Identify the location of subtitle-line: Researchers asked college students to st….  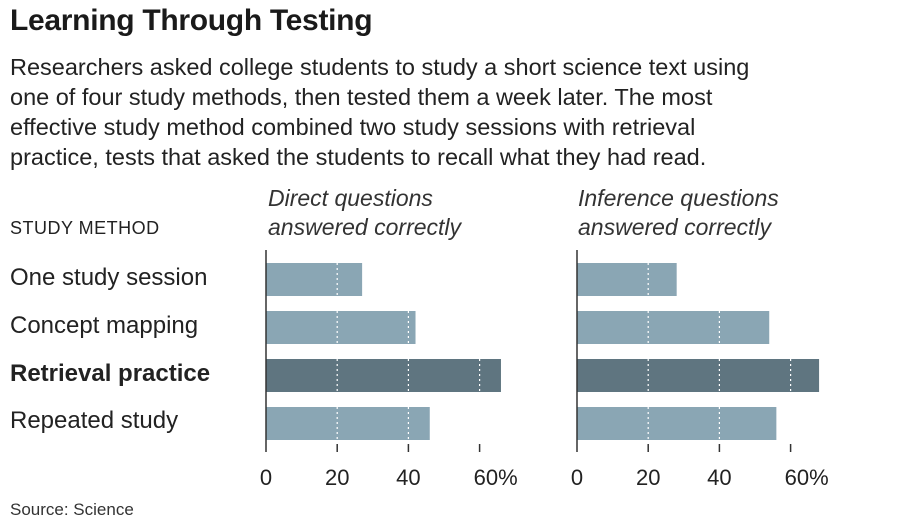
(380, 67).